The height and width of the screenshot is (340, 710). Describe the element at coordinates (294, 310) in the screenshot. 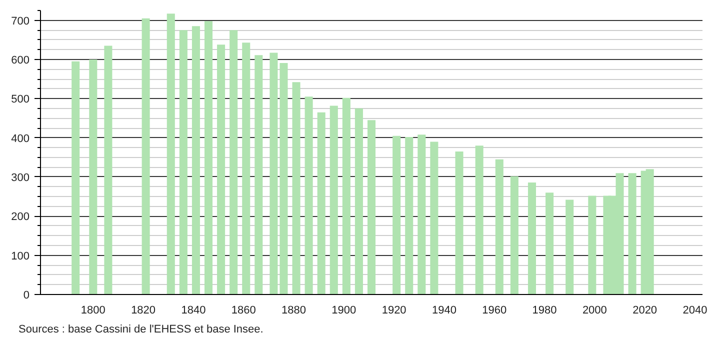

I see `x-tick-label: 1880` at that location.